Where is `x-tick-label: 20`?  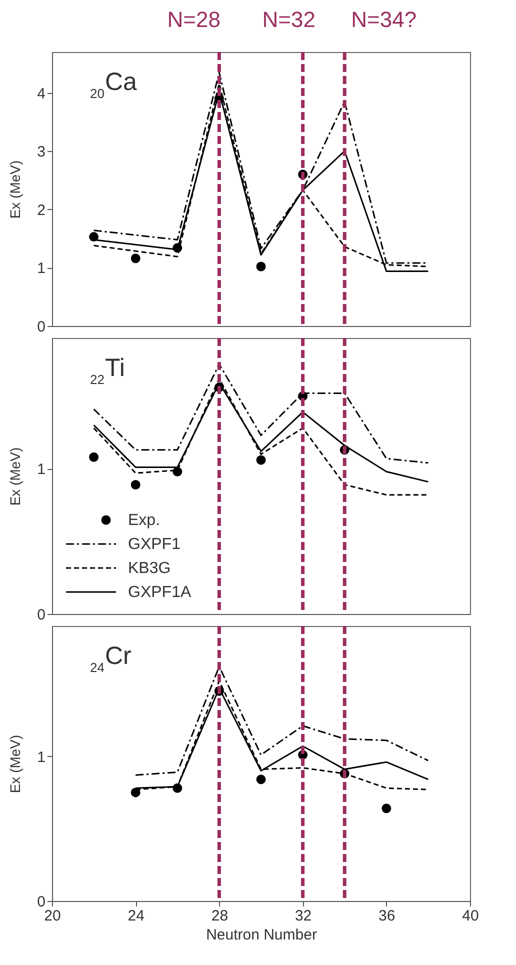
x-tick-label: 20 is located at coordinates (52, 916).